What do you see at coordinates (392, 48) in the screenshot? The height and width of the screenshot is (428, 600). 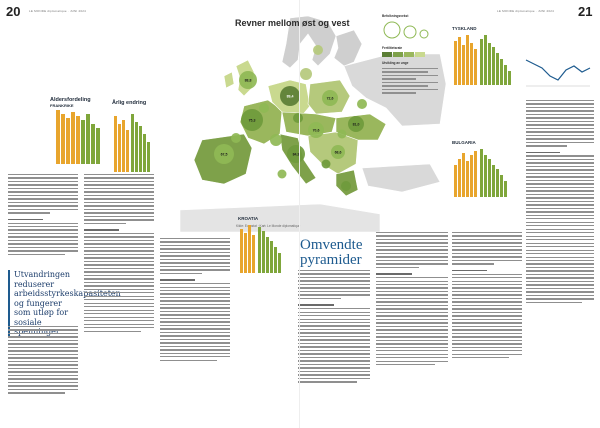 I see `legend-title-2: Fertilitetsrate` at bounding box center [392, 48].